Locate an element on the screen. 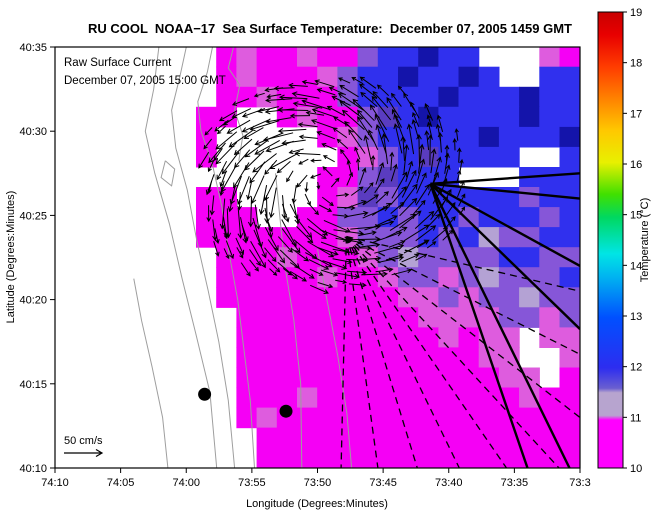 The image size is (651, 519). colorbar-tick-label: 10 is located at coordinates (636, 469).